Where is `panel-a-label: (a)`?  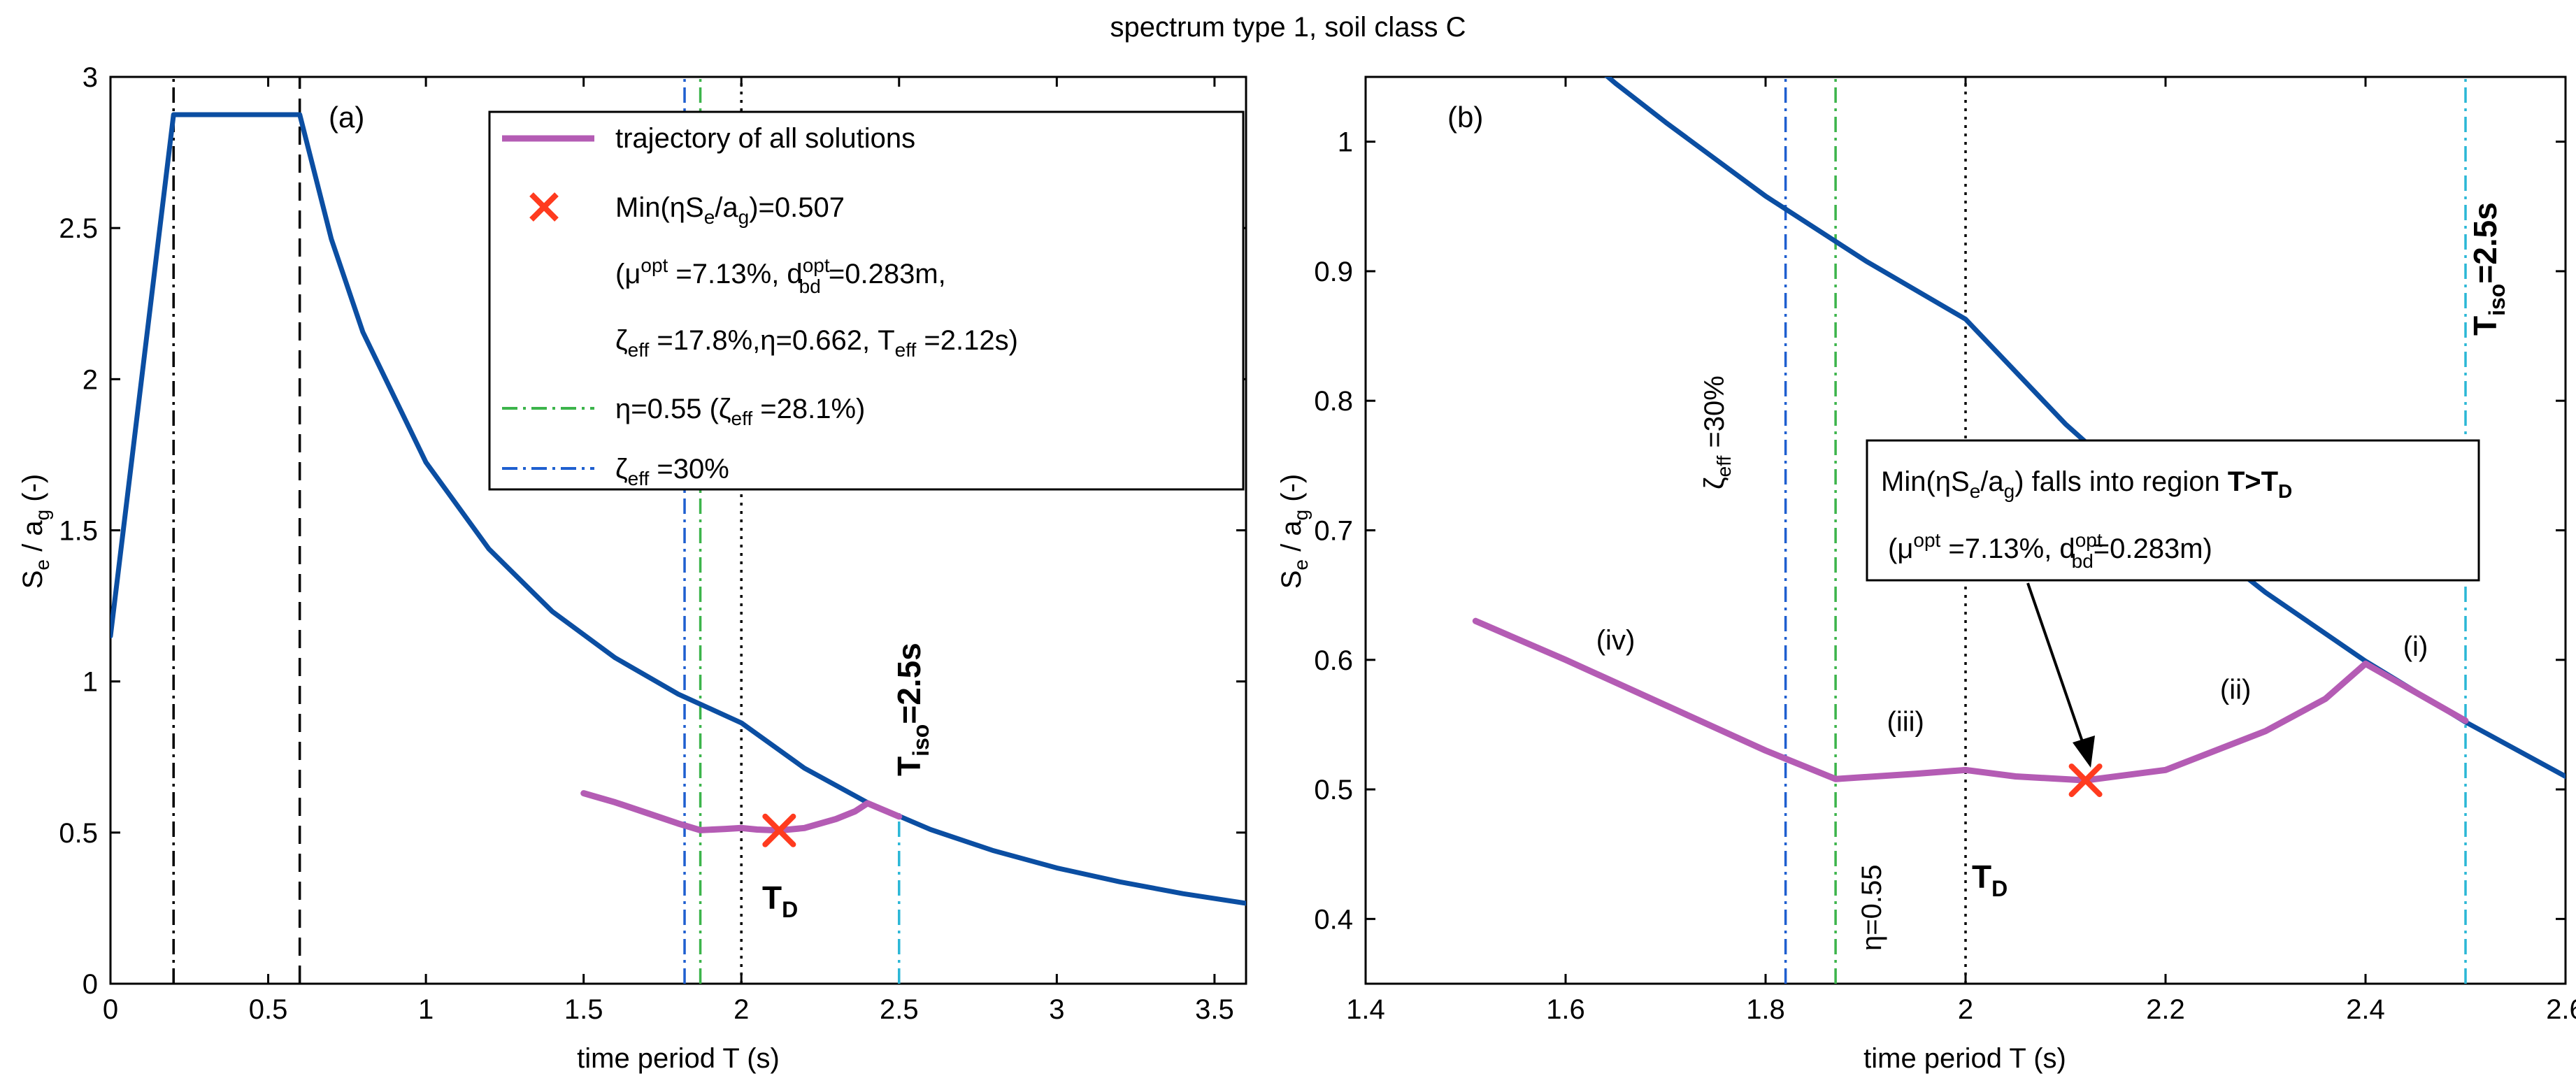 panel-a-label: (a) is located at coordinates (346, 117).